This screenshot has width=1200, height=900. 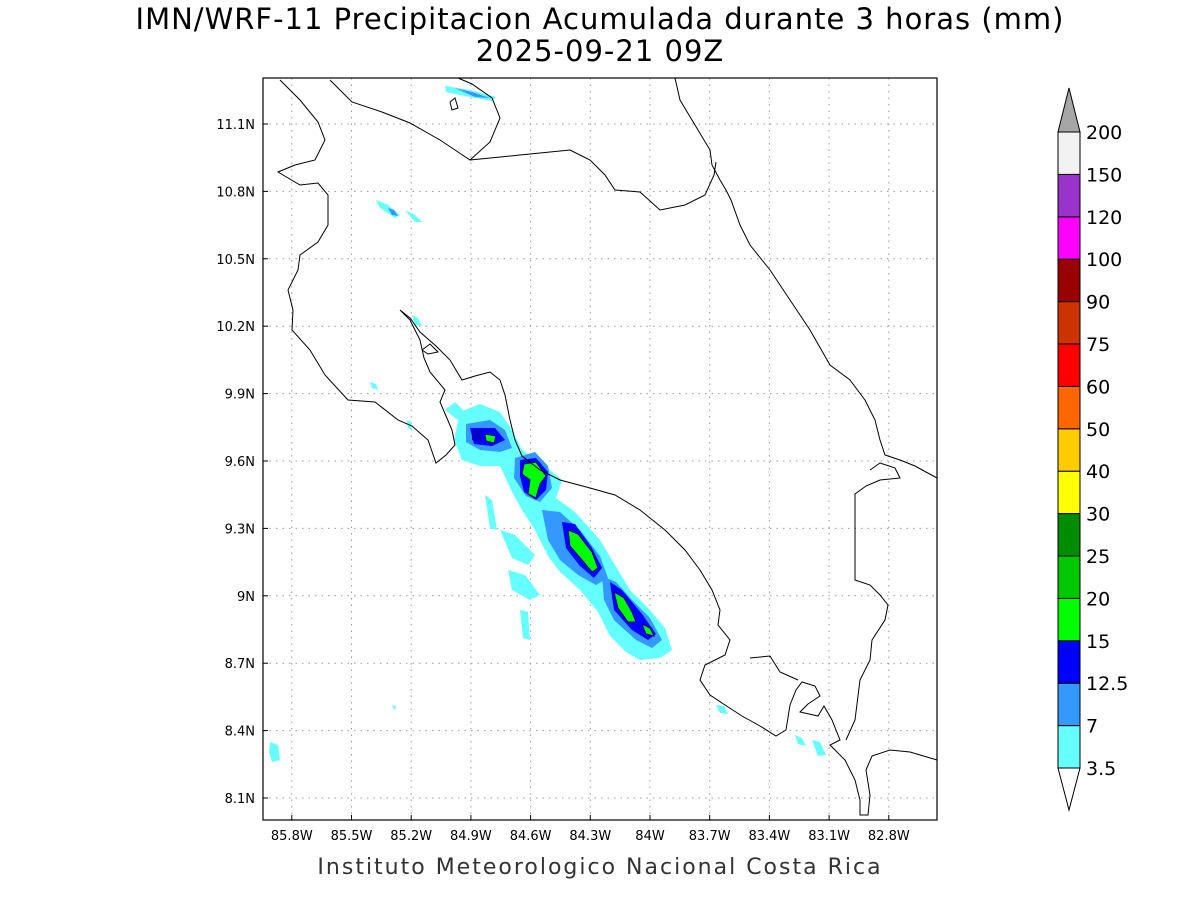 I want to click on precip-7mm, so click(x=525, y=368).